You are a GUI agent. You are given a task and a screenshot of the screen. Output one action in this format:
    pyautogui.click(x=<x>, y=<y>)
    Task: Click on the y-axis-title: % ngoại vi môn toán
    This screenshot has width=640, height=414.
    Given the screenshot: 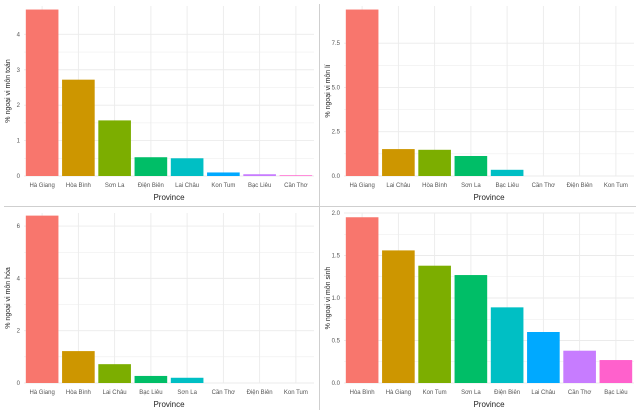 What is the action you would take?
    pyautogui.click(x=8, y=91)
    